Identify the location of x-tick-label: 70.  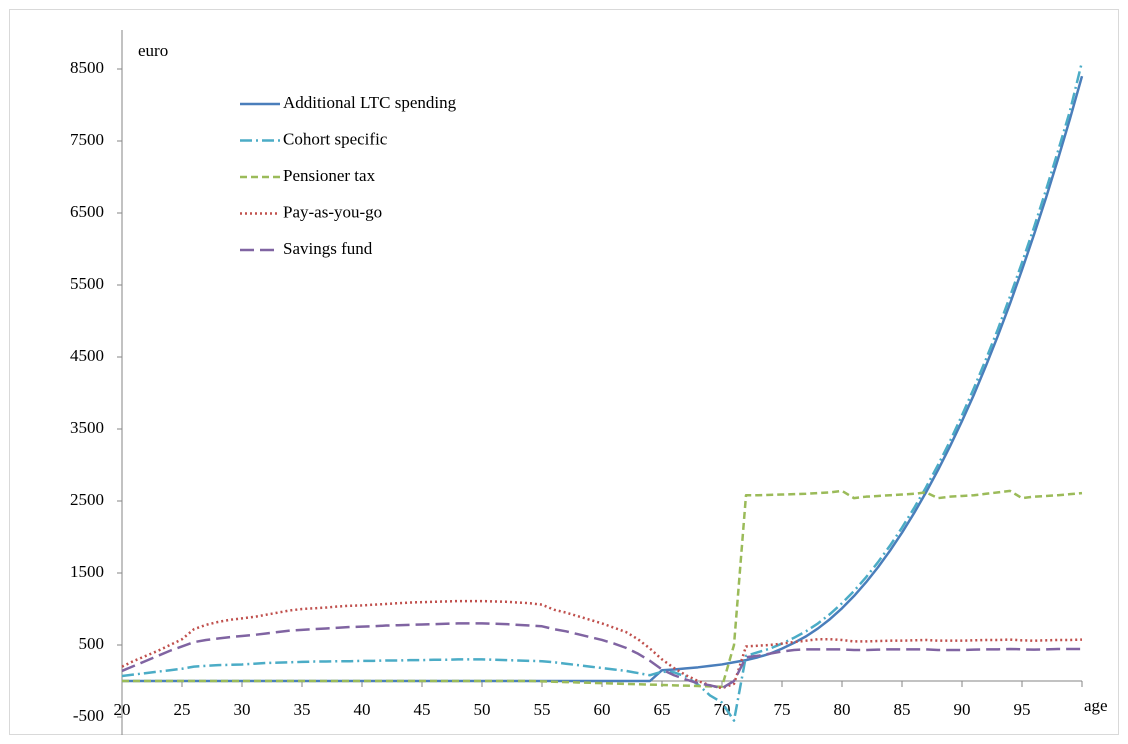
(722, 709).